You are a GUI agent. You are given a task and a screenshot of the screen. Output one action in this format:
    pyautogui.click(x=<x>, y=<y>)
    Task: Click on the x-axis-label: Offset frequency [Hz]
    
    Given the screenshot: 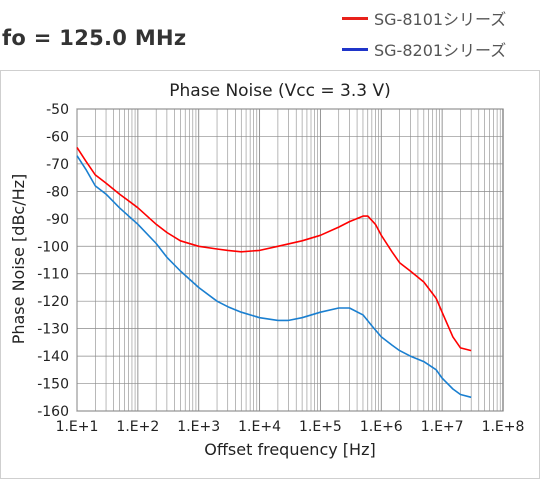 What is the action you would take?
    pyautogui.click(x=289, y=449)
    